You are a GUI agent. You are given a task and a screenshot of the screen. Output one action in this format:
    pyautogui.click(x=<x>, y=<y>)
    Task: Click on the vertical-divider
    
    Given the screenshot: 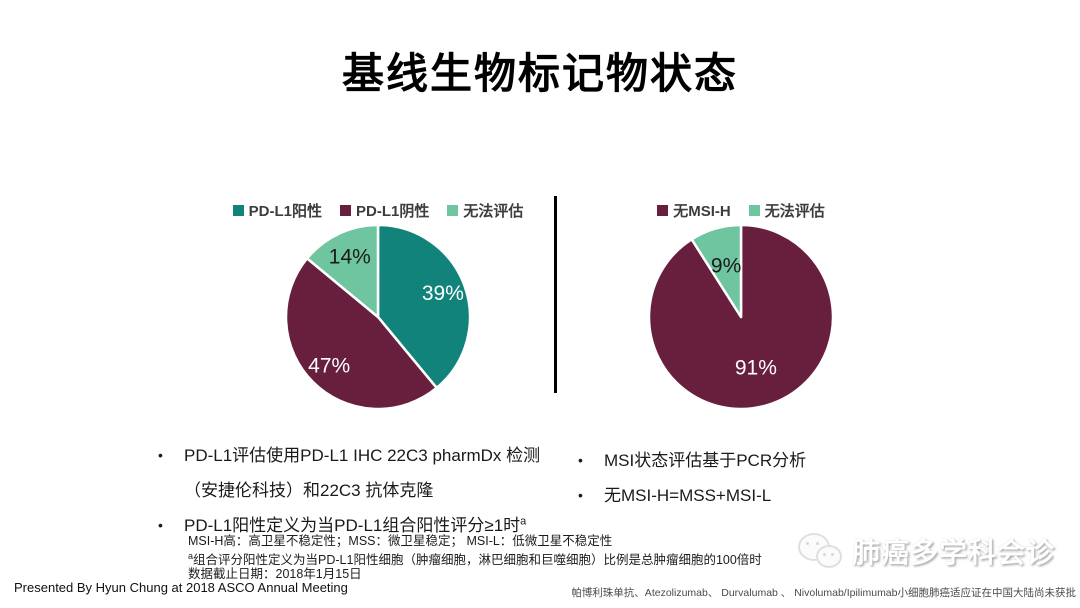 What is the action you would take?
    pyautogui.click(x=555, y=294)
    